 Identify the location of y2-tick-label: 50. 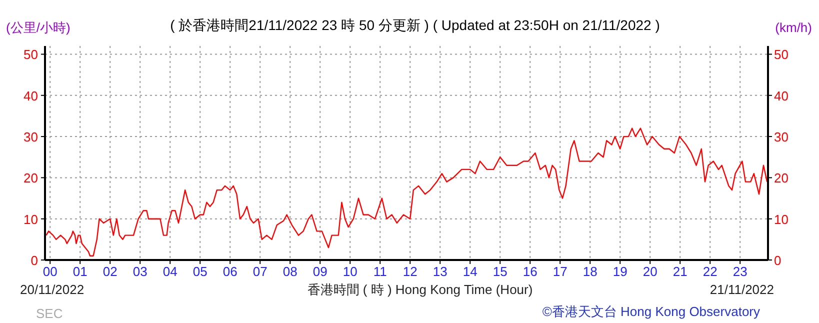
(781, 54).